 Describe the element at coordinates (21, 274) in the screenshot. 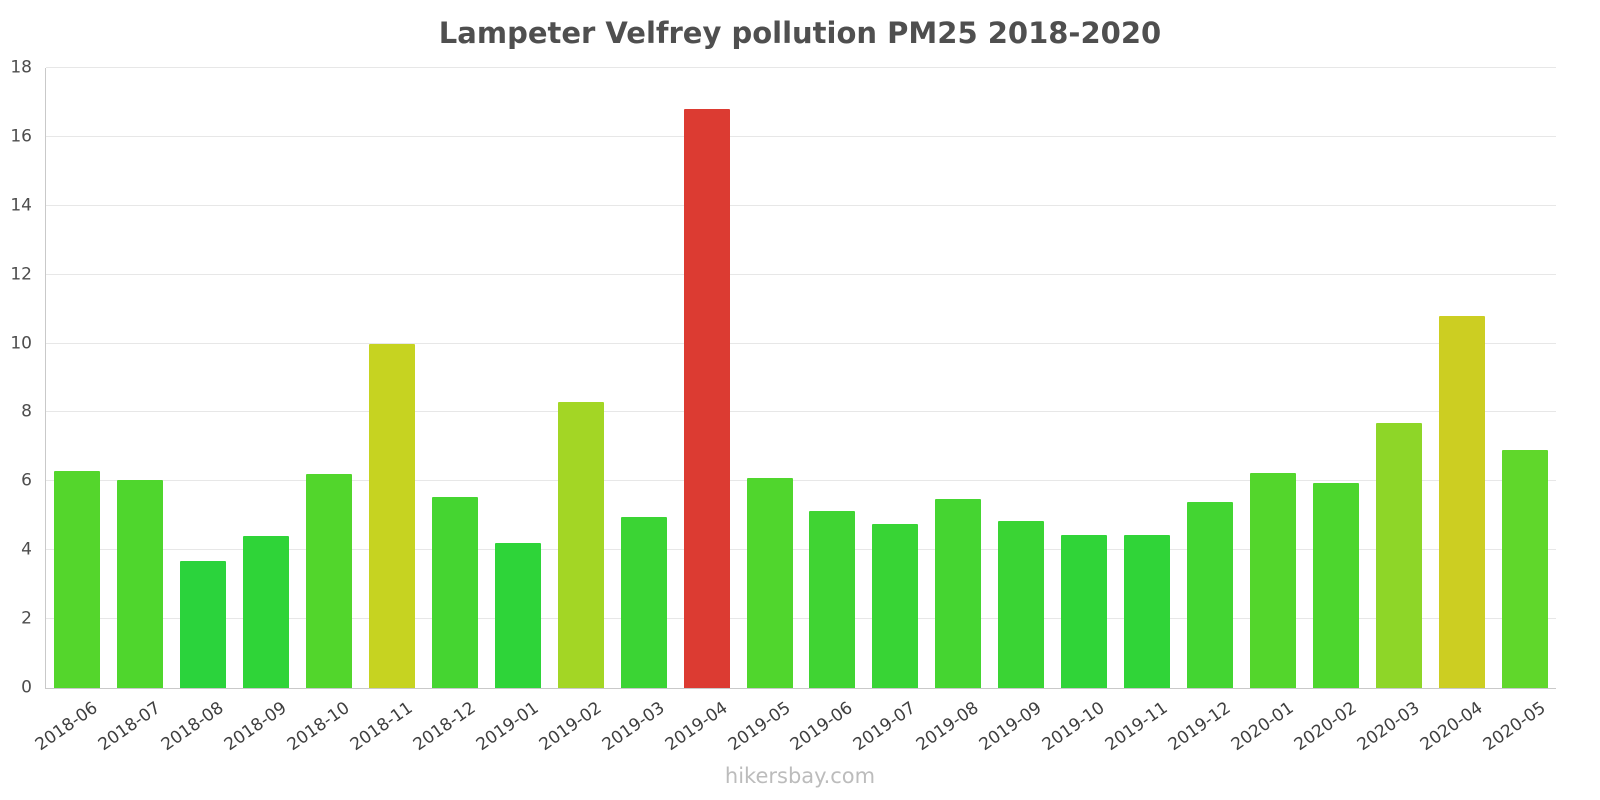

I see `y-axis-label: 12` at that location.